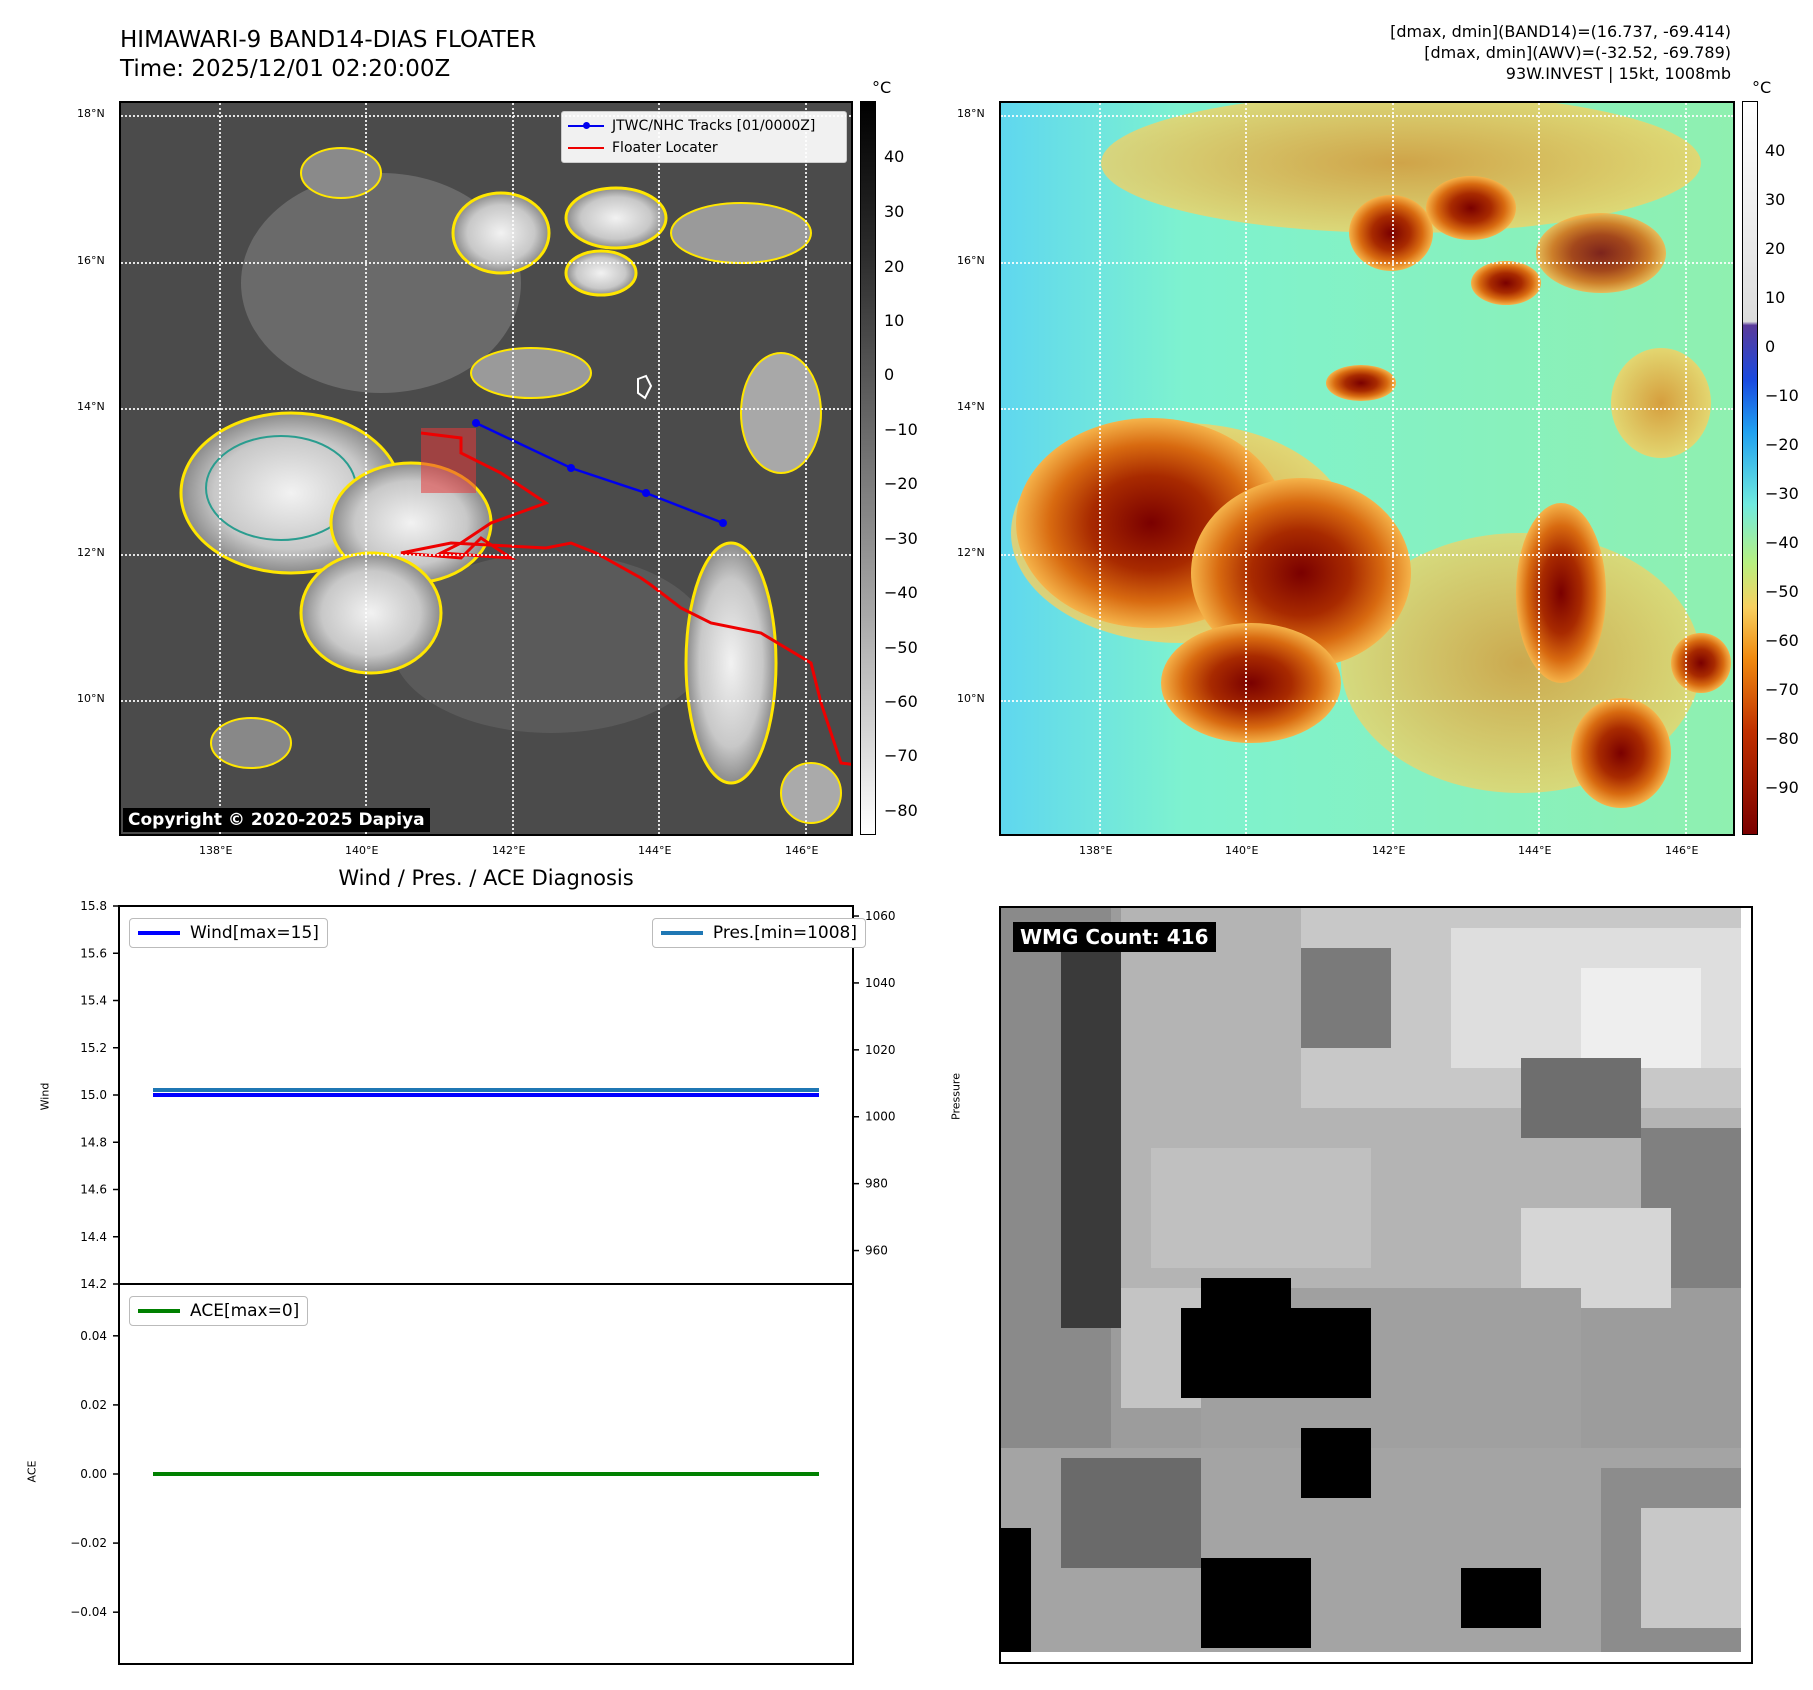 Image resolution: width=1813 pixels, height=1690 pixels. Describe the element at coordinates (889, 374) in the screenshot. I see `ir-cb-tick: 0` at that location.